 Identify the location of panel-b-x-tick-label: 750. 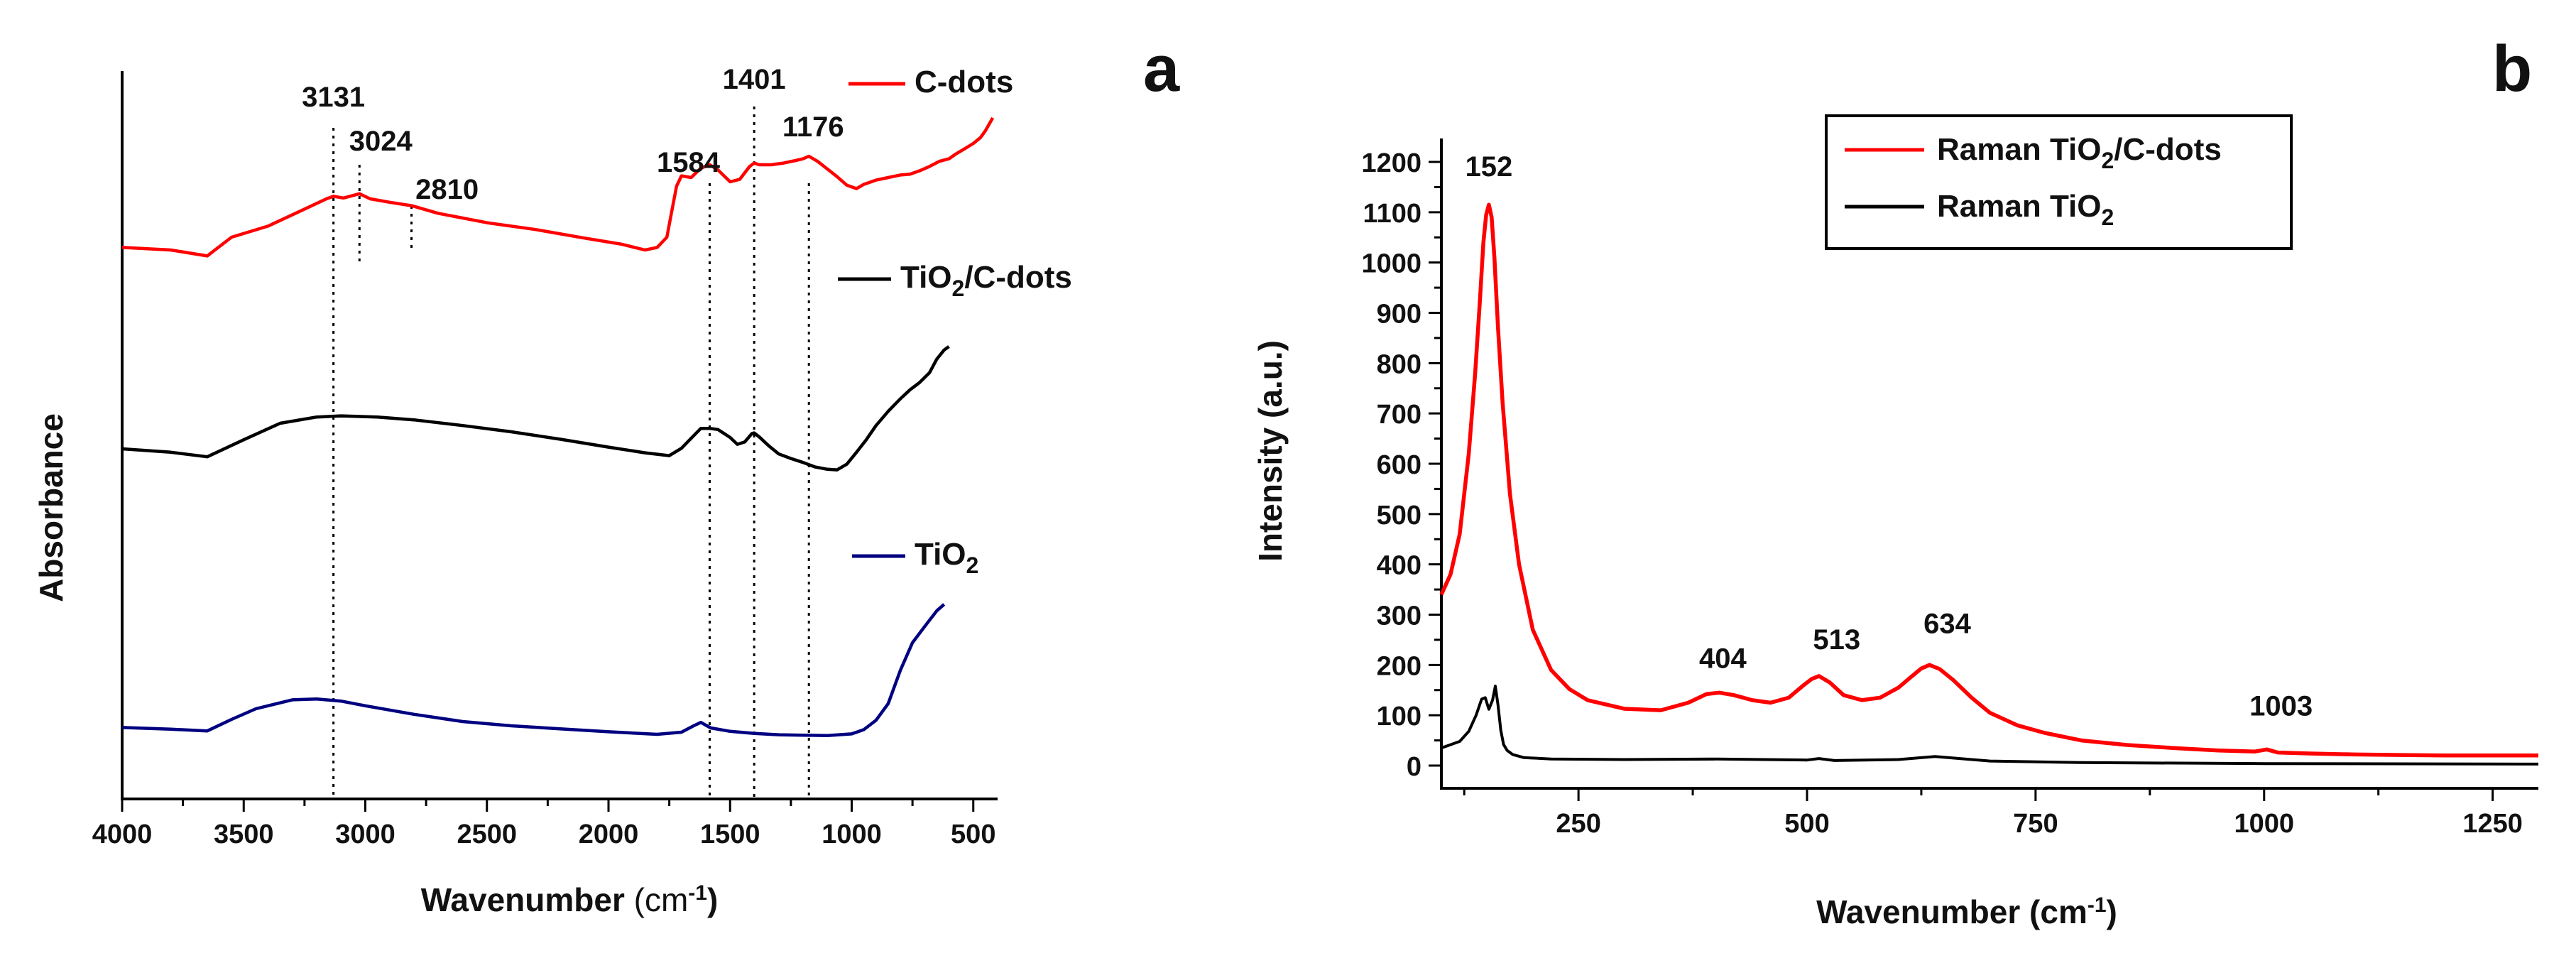
(2035, 824).